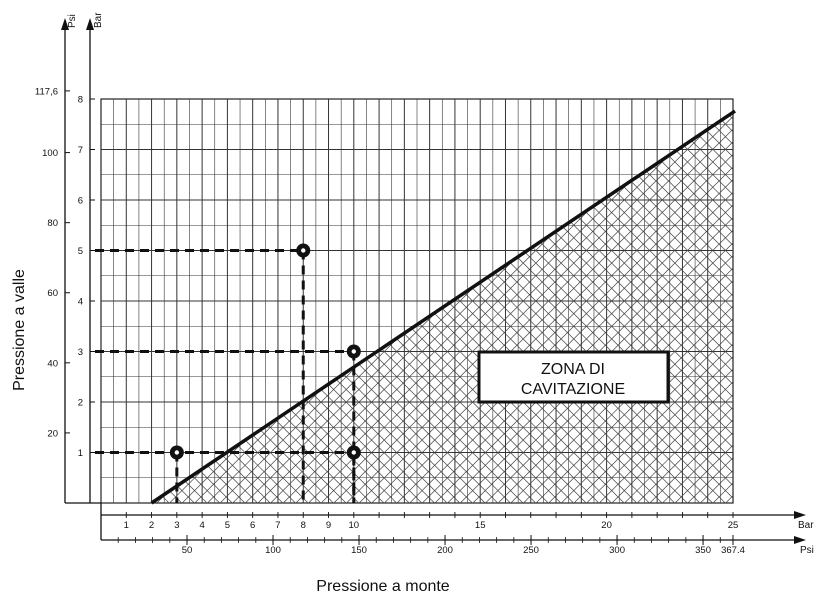  I want to click on y-unit-psi: Psi, so click(72, 21).